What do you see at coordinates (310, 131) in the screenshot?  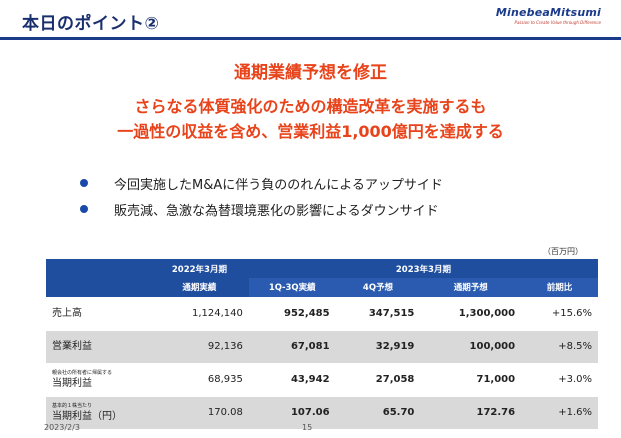 I see `headline-line-2: 一過性の収益を含め、営業利益1,000億円を達成する` at bounding box center [310, 131].